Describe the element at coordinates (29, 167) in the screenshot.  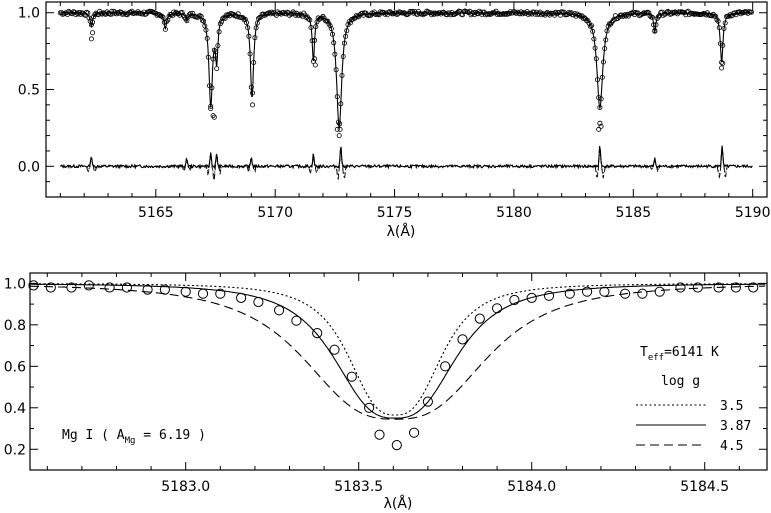
I see `top-y-tick-label: 0.0` at that location.